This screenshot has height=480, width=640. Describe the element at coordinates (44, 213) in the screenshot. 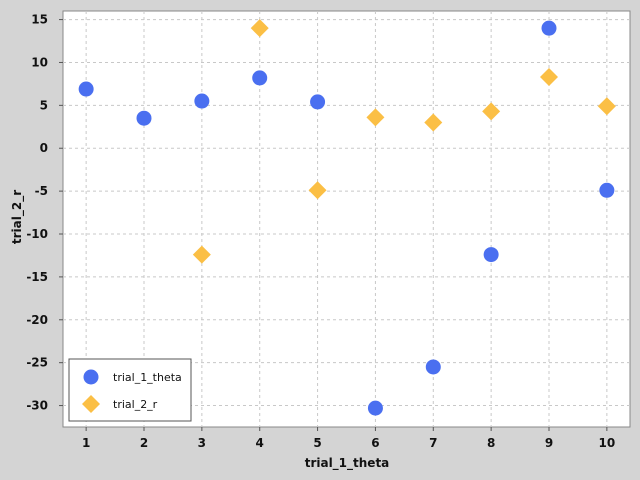

I see `y-axis-ticks: 15 10 5 0 -5 -10 -15 -20 -25 -30` at that location.